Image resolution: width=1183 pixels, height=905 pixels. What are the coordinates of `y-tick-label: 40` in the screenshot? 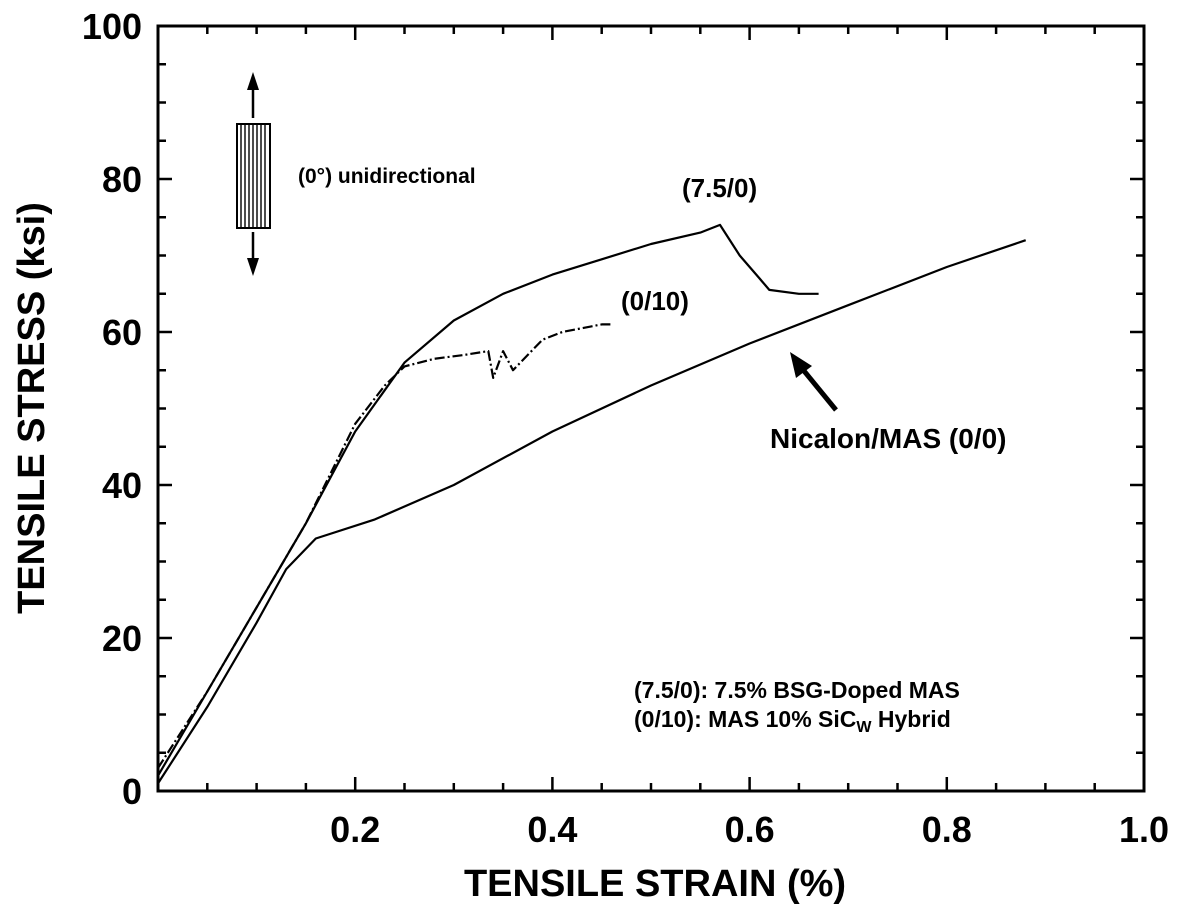 It's located at (122, 485).